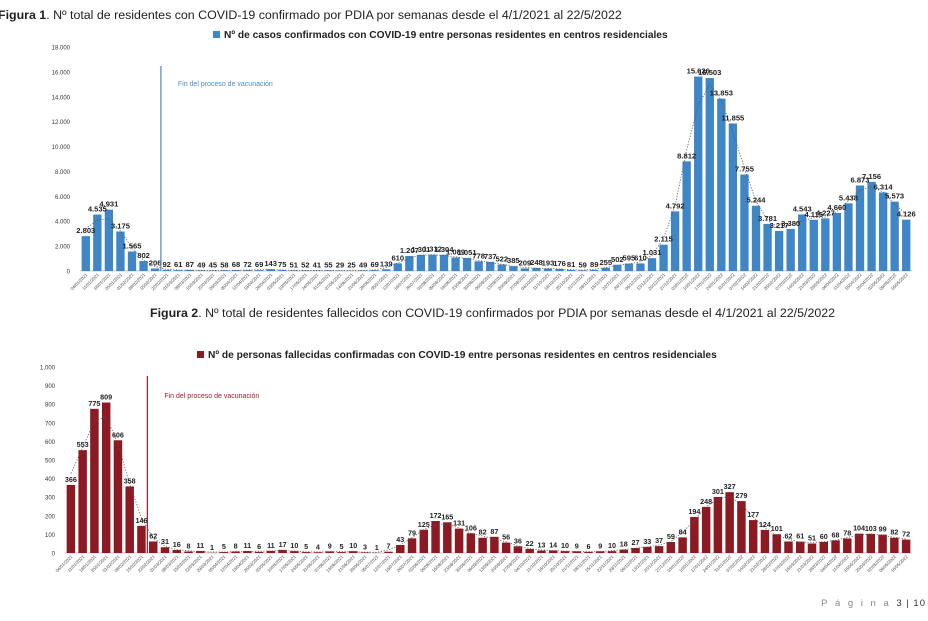 The height and width of the screenshot is (621, 928). I want to click on deaths-value-label: 37, so click(659, 540).